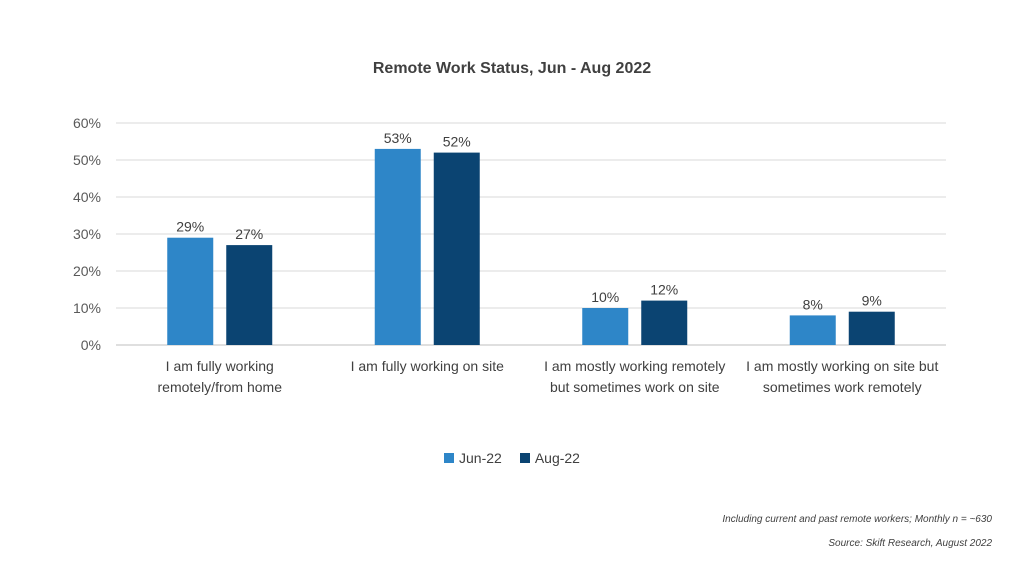 The image size is (1024, 576). I want to click on y-tick-label: 50%, so click(87, 160).